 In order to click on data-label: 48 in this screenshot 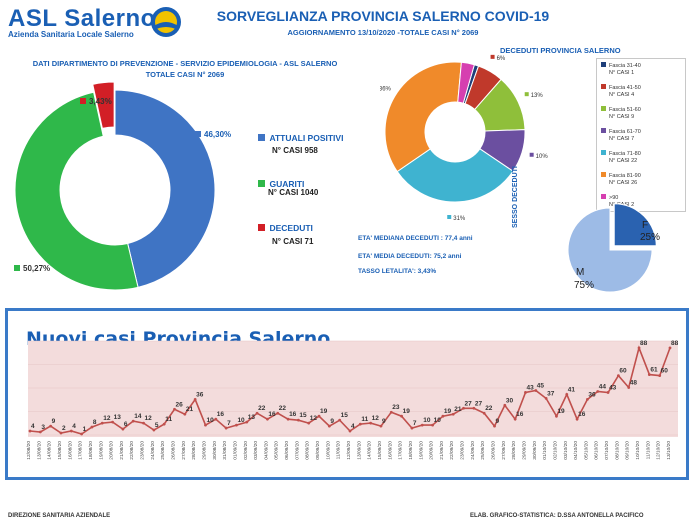, I will do `click(634, 383)`.